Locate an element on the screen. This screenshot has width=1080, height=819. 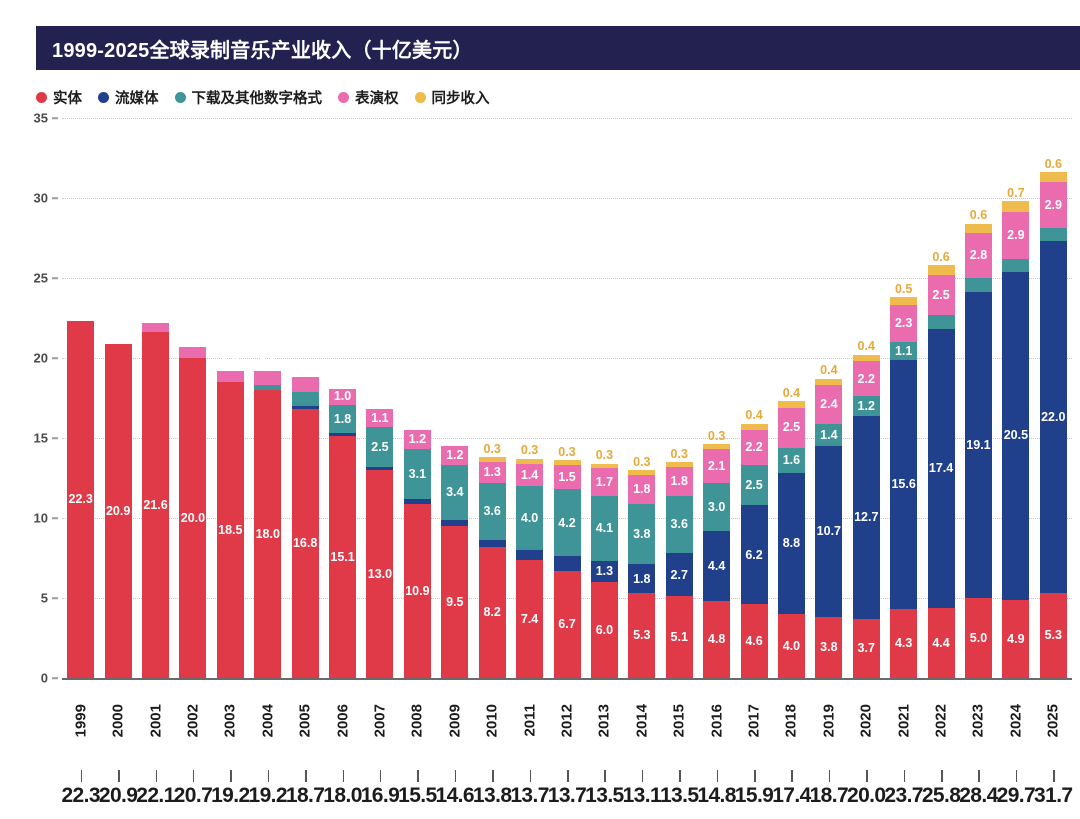
bar-segment: 7.4 is located at coordinates (530, 618).